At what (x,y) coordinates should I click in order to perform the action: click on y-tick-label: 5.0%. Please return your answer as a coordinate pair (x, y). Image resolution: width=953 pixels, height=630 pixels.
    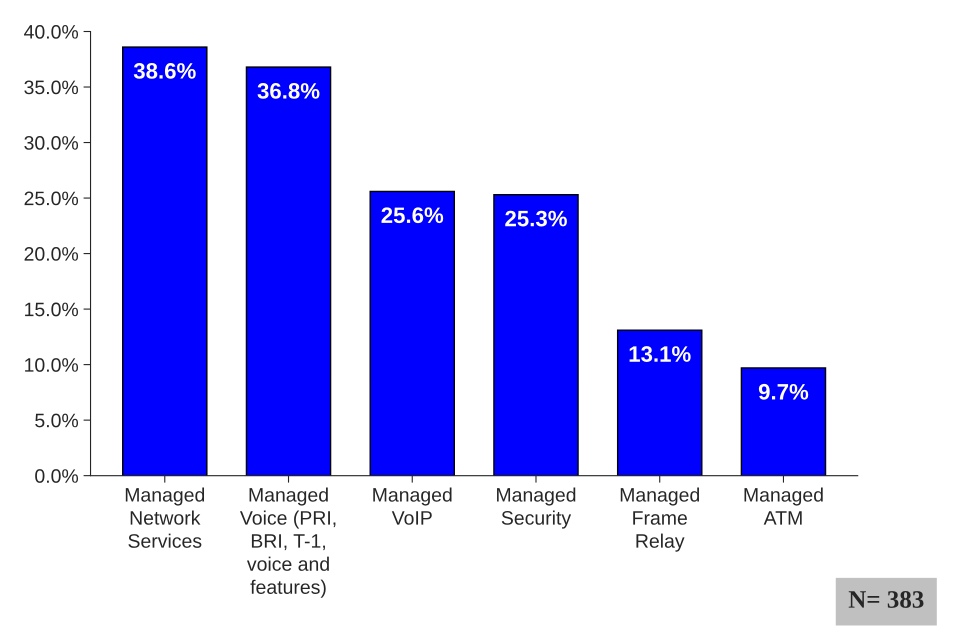
    Looking at the image, I should click on (56, 421).